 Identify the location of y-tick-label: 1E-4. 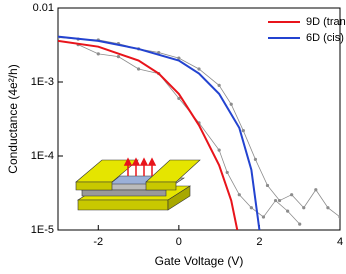
(42, 156).